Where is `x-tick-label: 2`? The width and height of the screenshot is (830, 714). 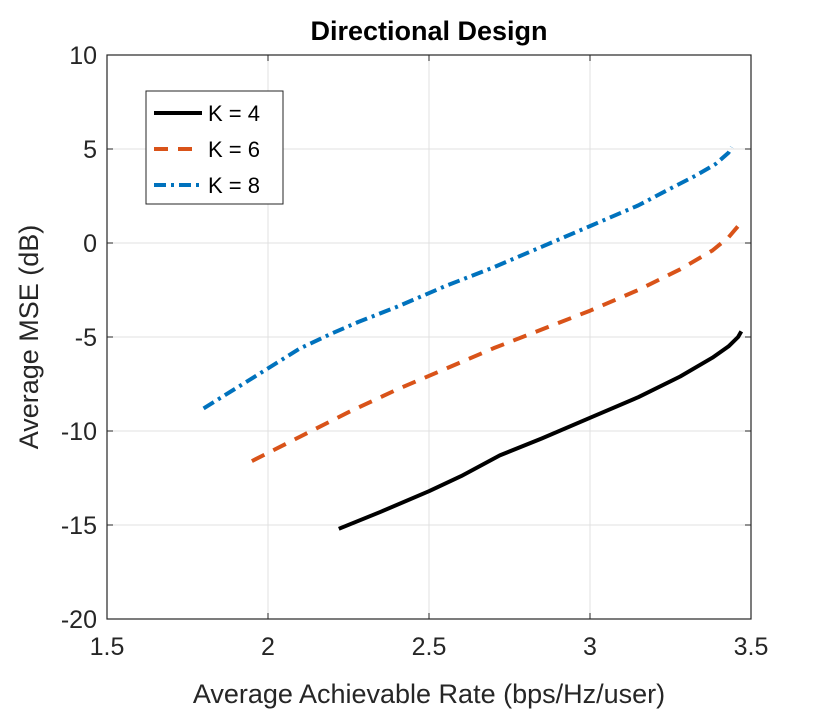
x-tick-label: 2 is located at coordinates (268, 647).